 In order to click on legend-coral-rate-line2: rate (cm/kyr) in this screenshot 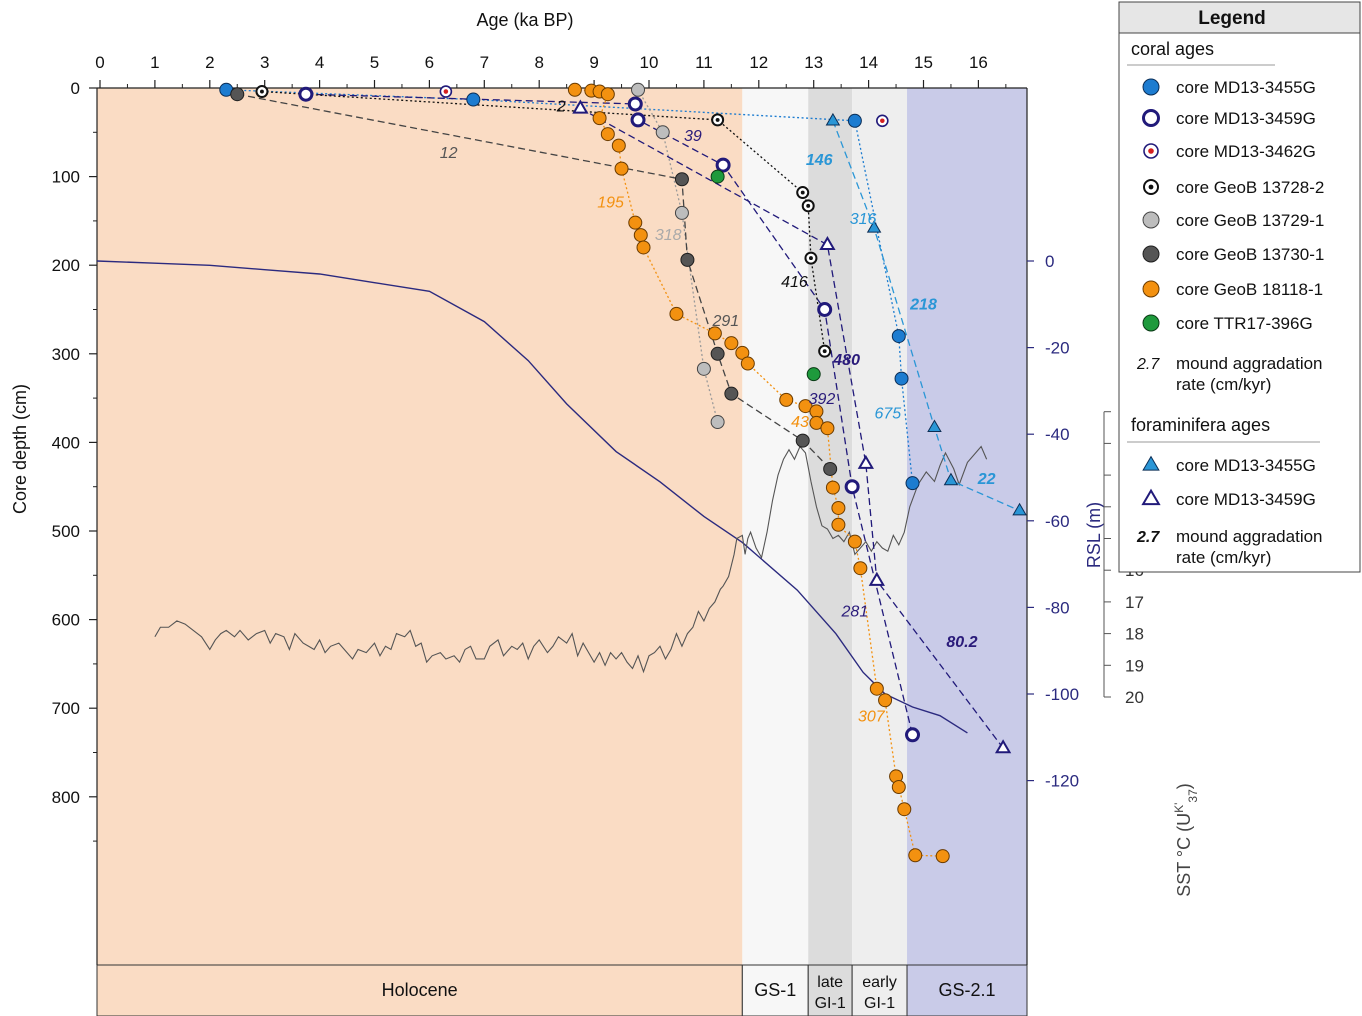, I will do `click(1223, 384)`.